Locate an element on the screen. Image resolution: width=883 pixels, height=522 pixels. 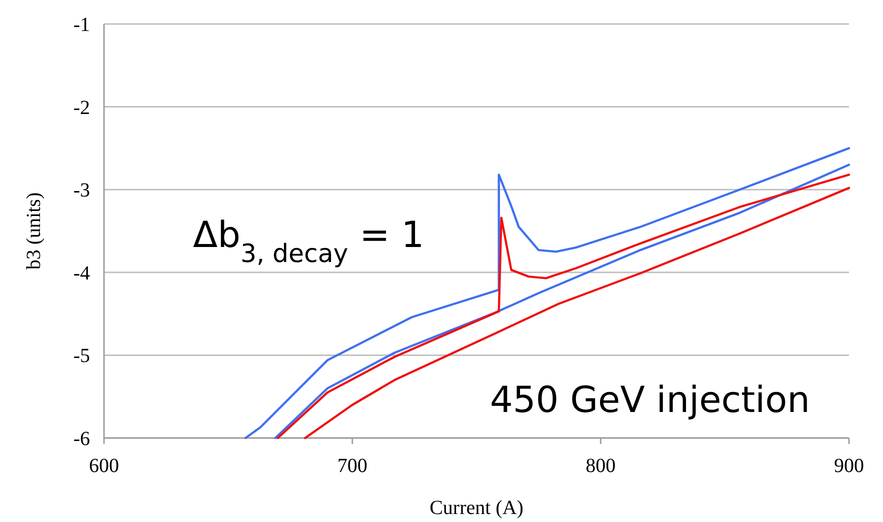
y-tick-label: -2 is located at coordinates (81, 107).